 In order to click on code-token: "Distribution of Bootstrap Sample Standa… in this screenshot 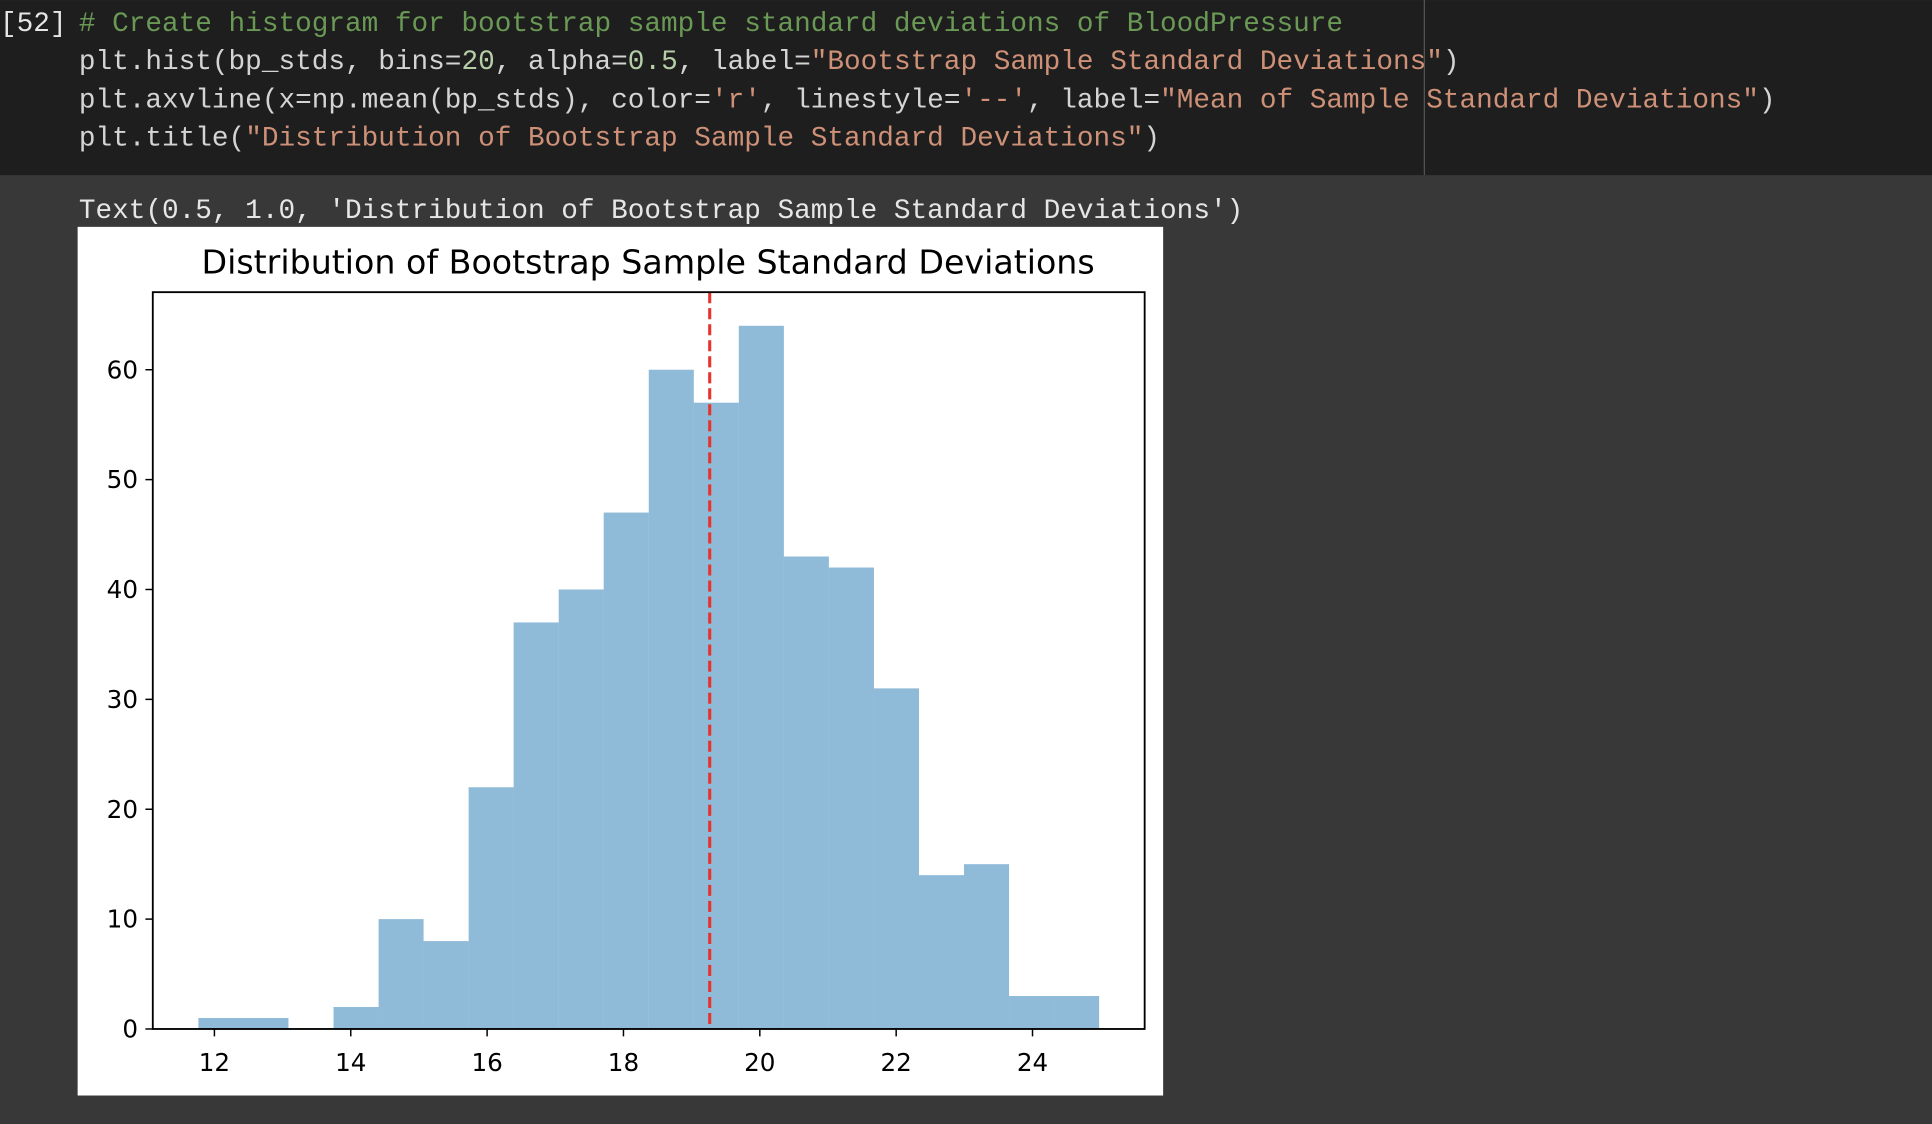, I will do `click(694, 139)`.